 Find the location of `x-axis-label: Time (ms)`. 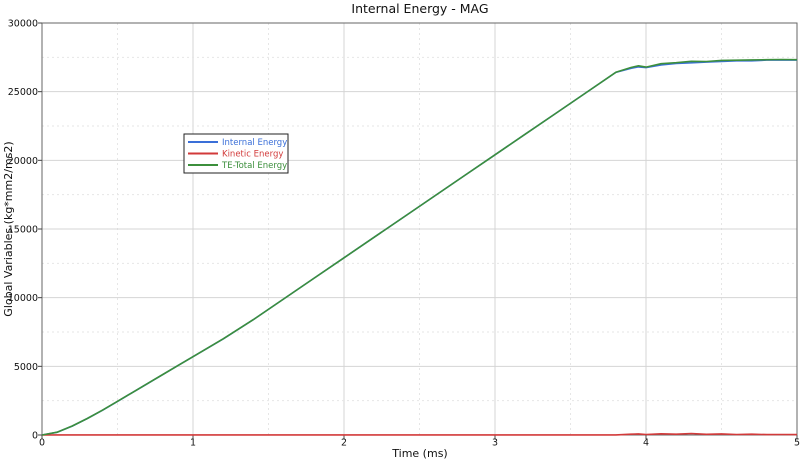

x-axis-label: Time (ms) is located at coordinates (419, 453).